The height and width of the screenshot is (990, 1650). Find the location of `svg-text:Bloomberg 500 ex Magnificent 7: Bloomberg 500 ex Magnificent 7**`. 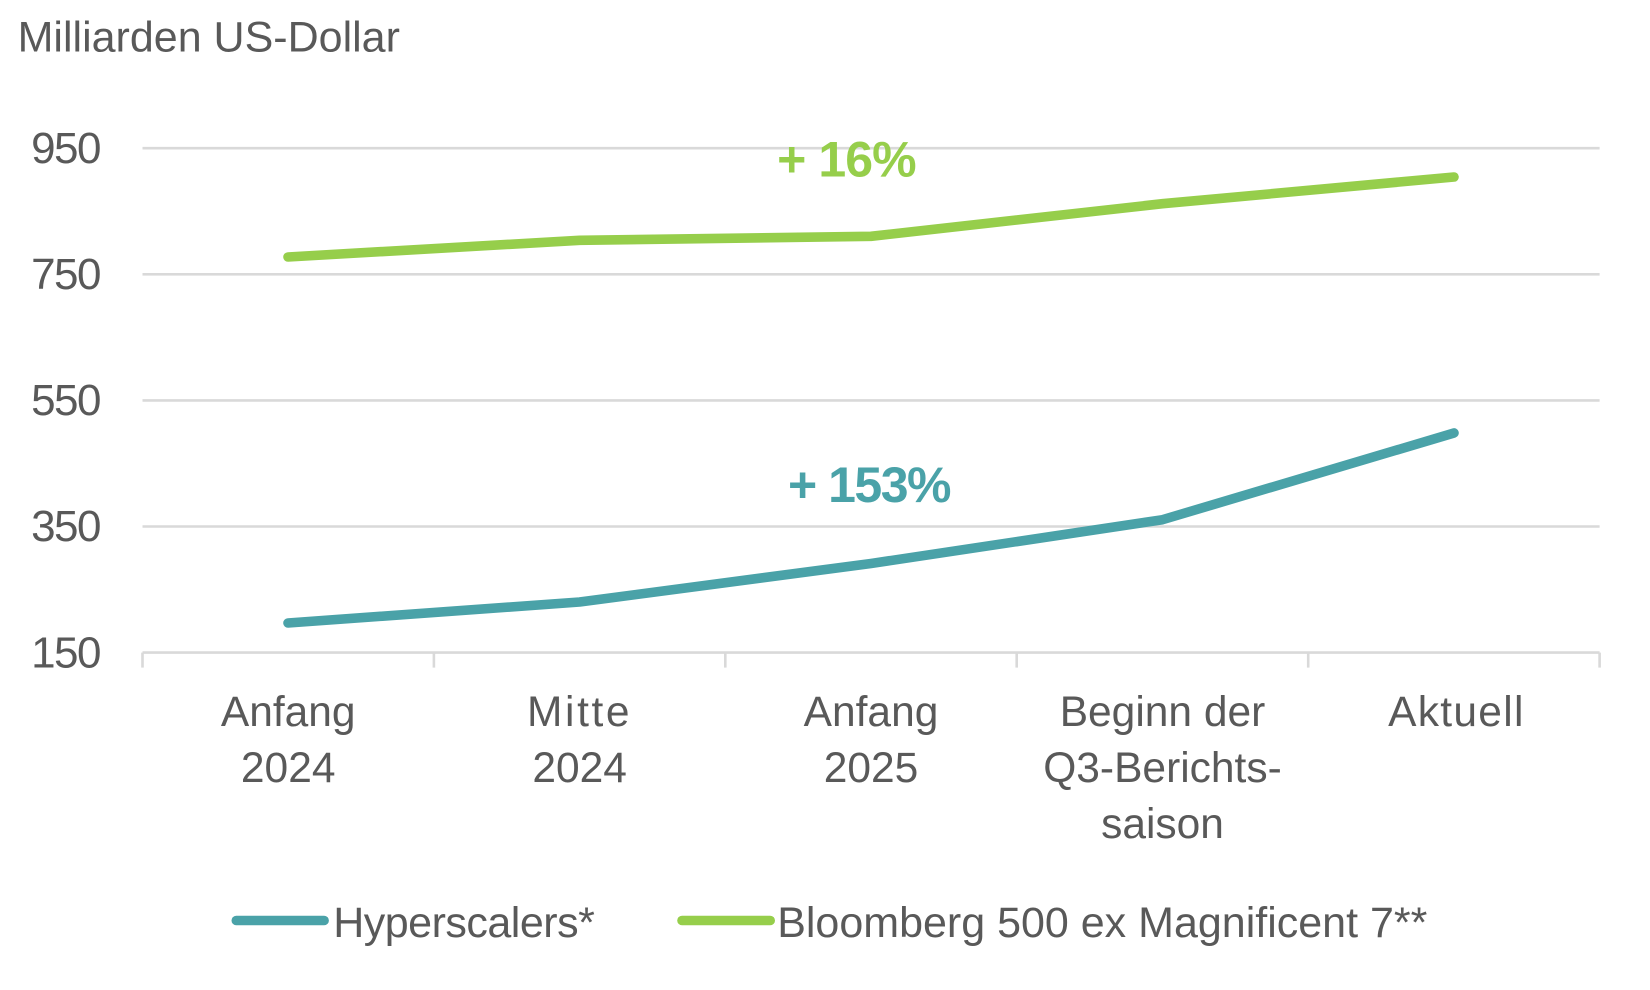

svg-text:Bloomberg 500 ex Magnificent 7: Bloomberg 500 ex Magnificent 7** is located at coordinates (1102, 923).